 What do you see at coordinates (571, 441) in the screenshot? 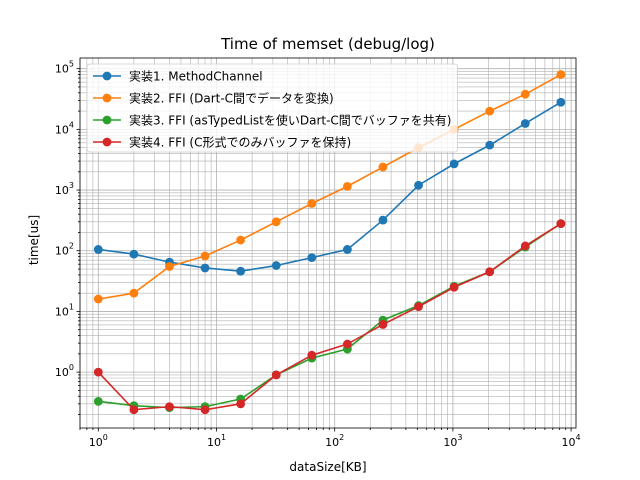
I see `x-tick-label: 10⁴` at bounding box center [571, 441].